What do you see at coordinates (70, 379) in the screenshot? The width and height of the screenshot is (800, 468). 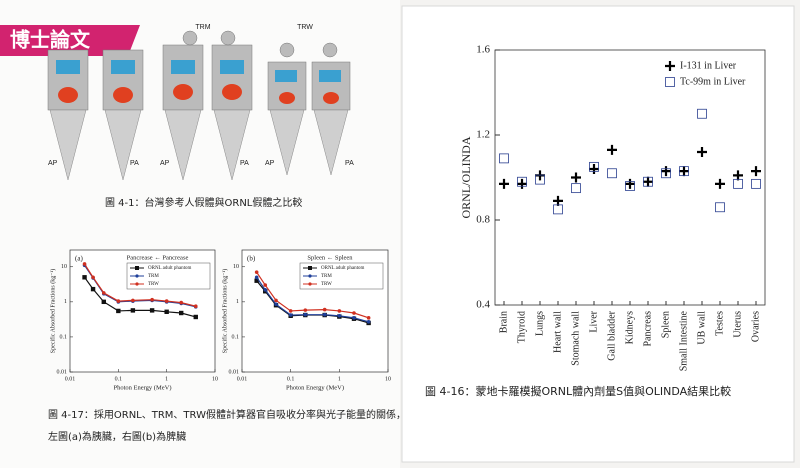 I see `x-tick-label: 0.01` at bounding box center [70, 379].